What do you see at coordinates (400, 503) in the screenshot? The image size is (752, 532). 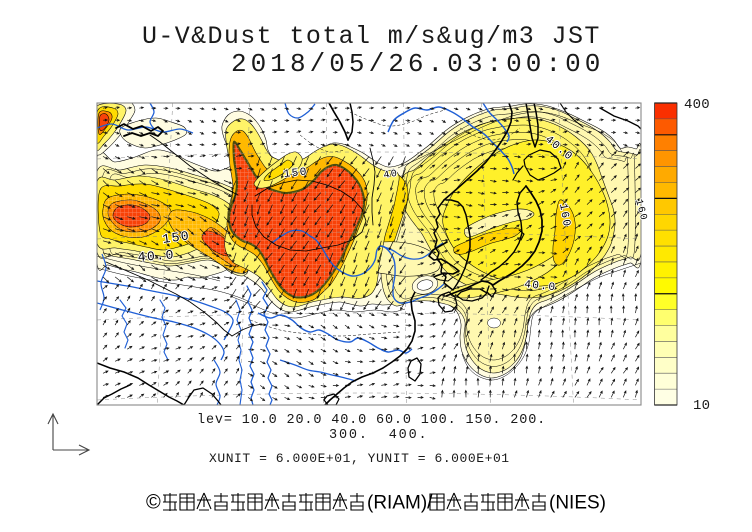 I see `svg-text: (RIAM)/` at bounding box center [400, 503].